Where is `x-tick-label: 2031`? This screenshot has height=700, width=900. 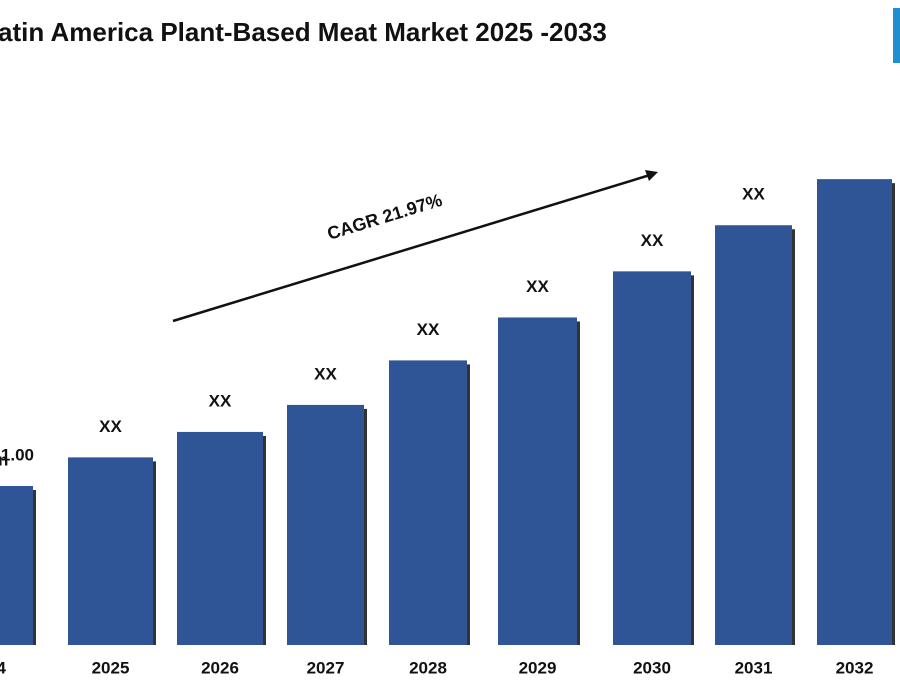
x-tick-label: 2031 is located at coordinates (754, 667).